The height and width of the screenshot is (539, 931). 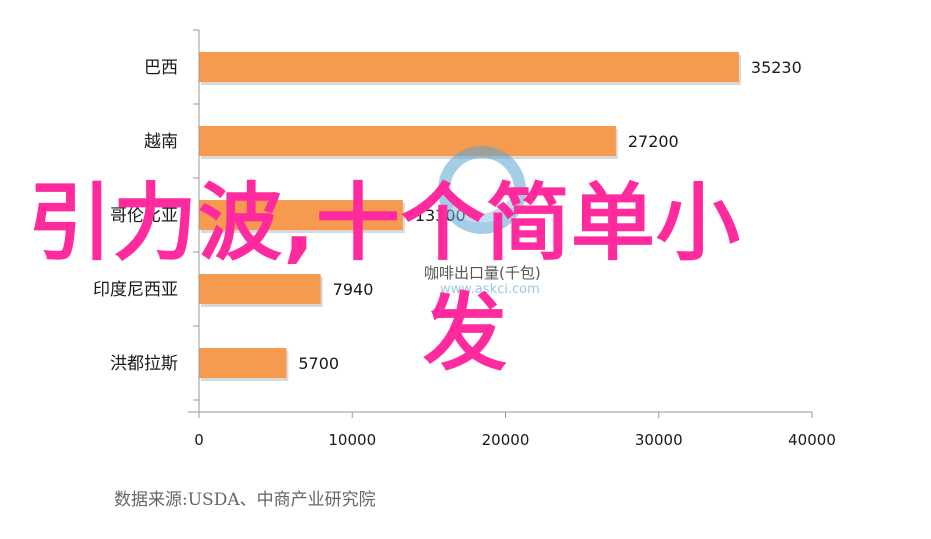 I want to click on category-label: 洪都拉斯, so click(x=144, y=364).